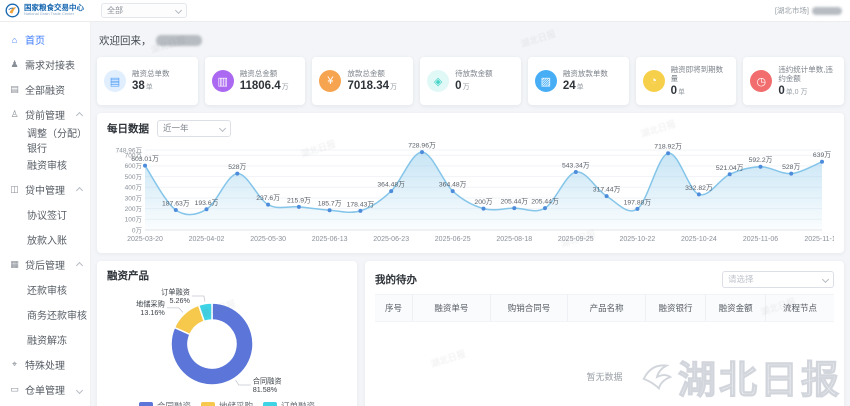  I want to click on svg-text: 2025-08-18, so click(514, 239).